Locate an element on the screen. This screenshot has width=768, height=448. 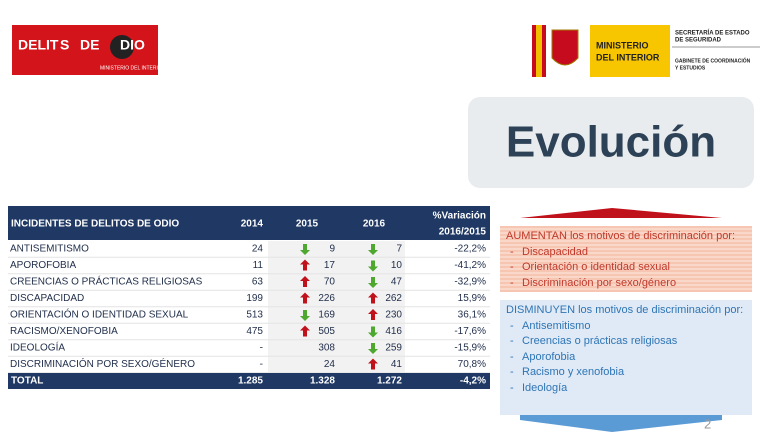
title-box is located at coordinates (611, 142).